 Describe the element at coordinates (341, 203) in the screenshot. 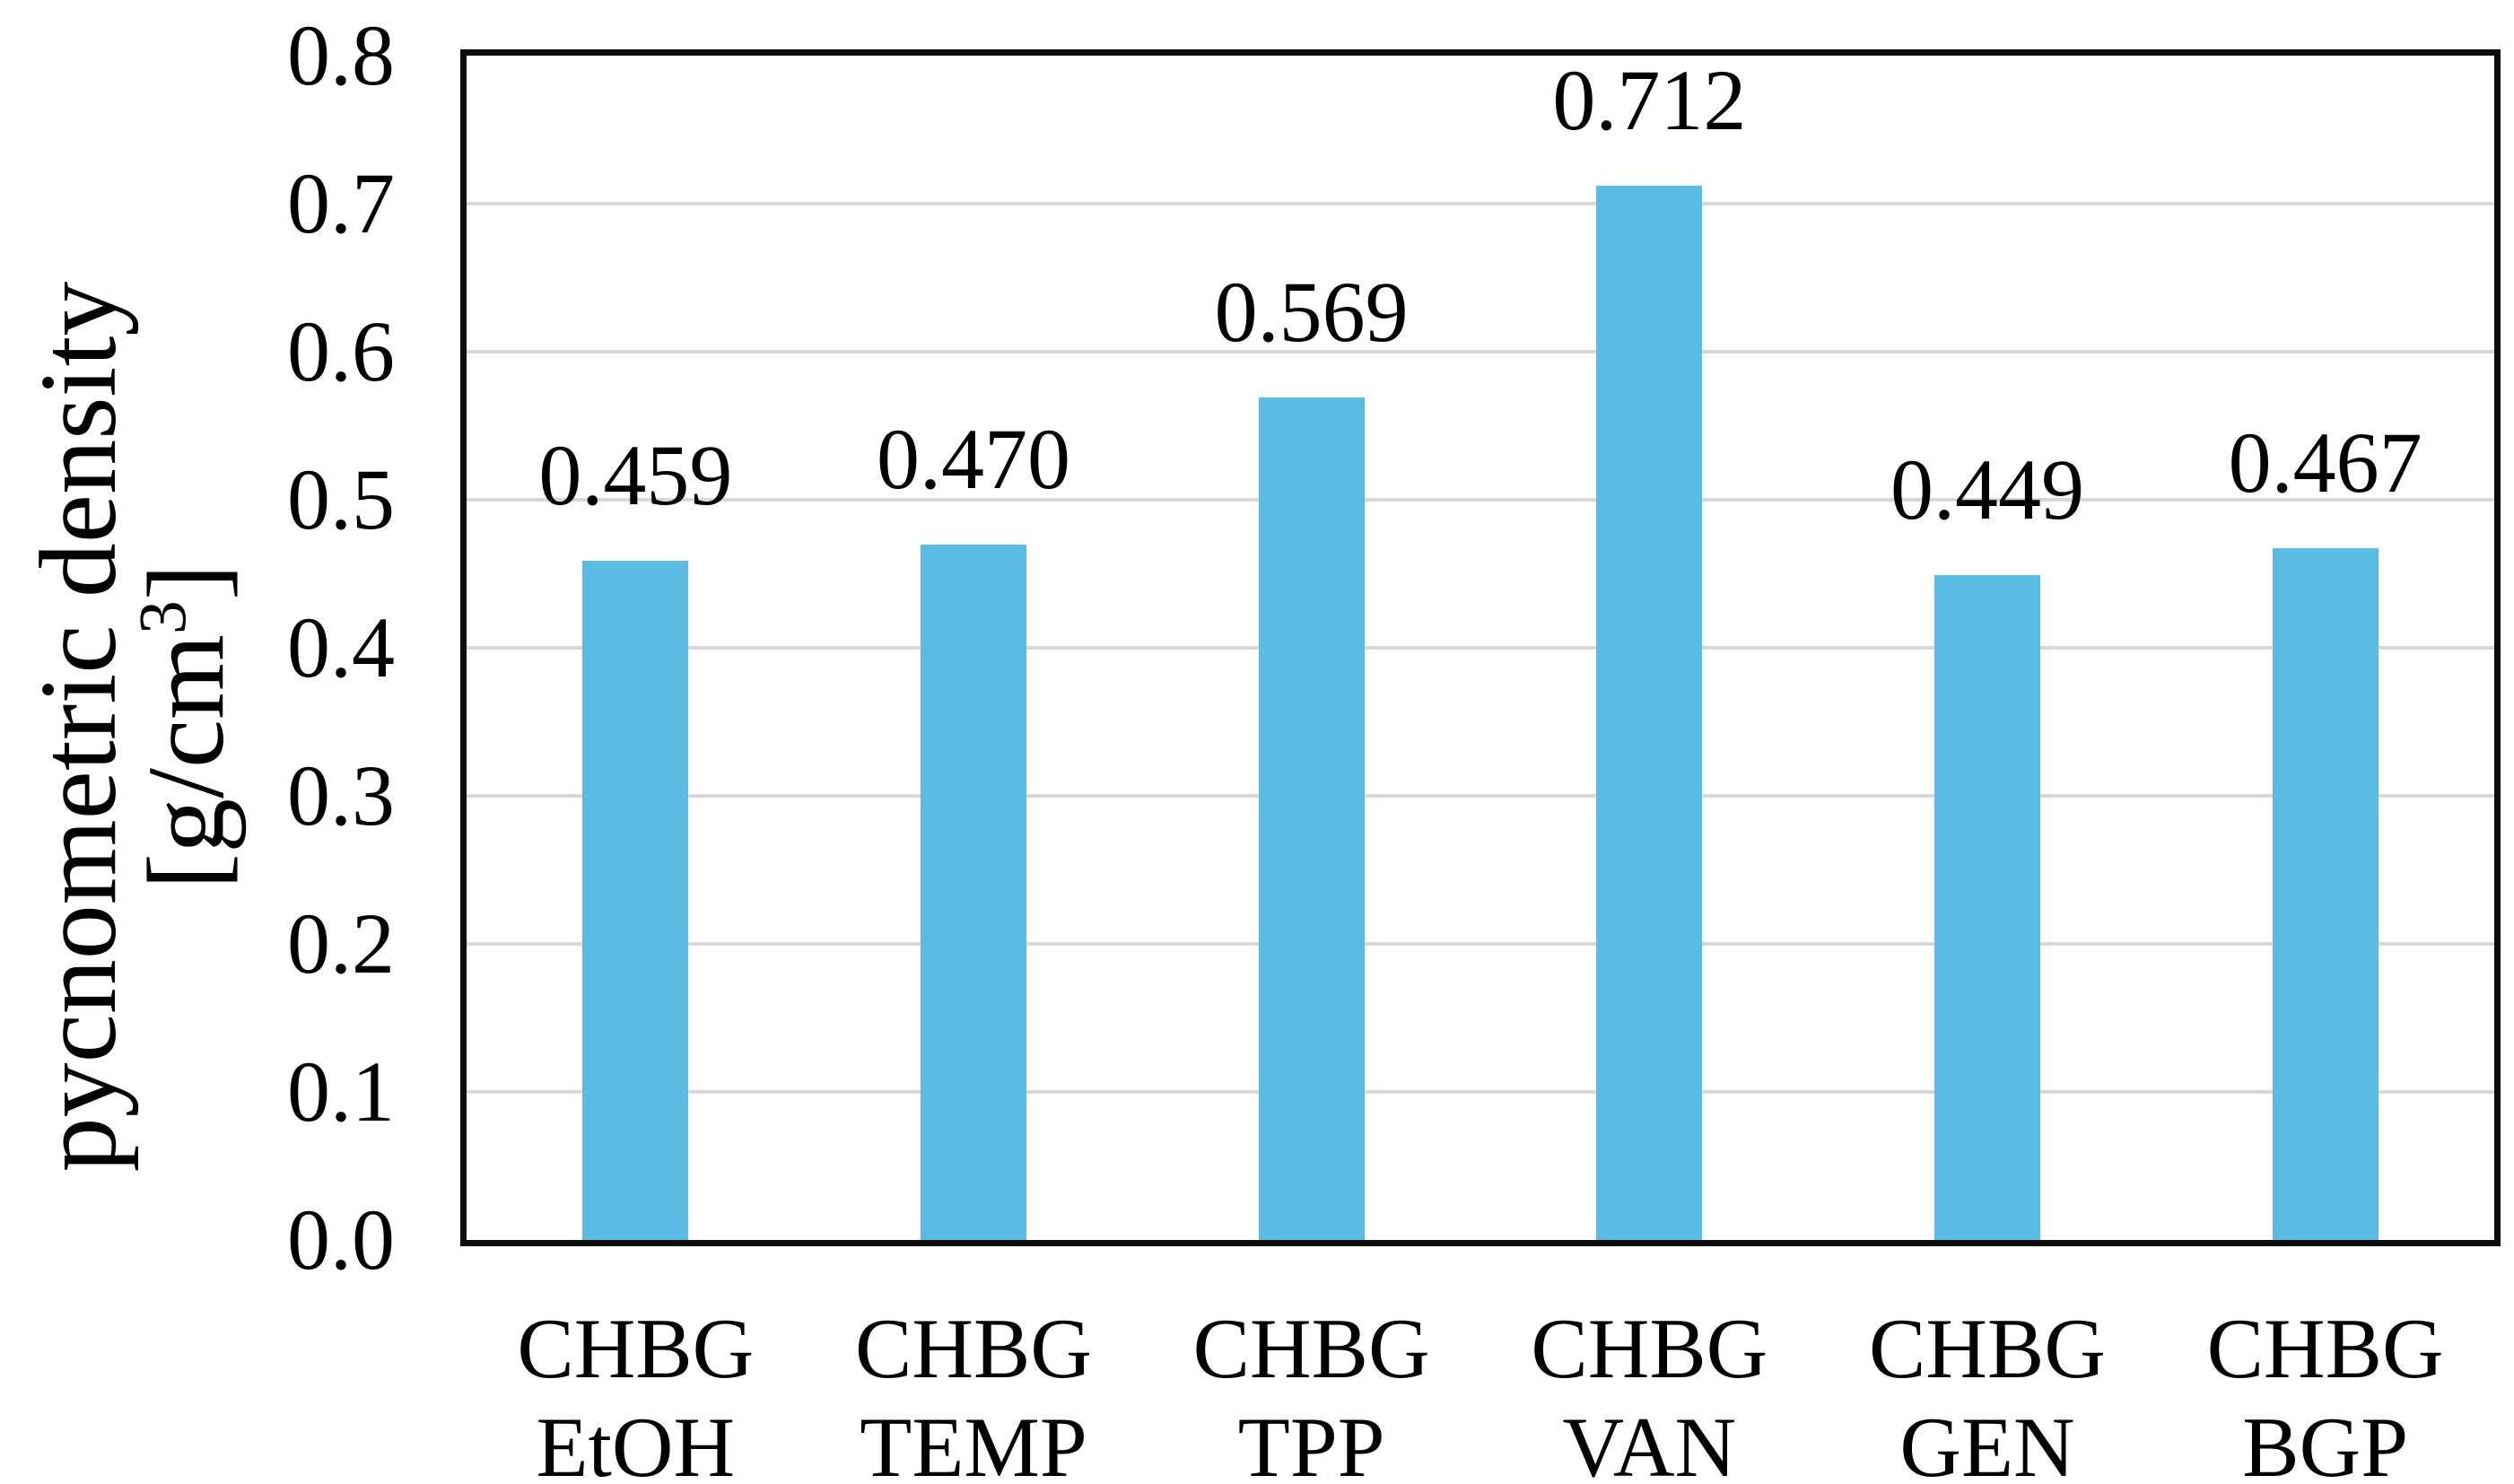

I see `y-axis-tick-label: 0.7` at that location.